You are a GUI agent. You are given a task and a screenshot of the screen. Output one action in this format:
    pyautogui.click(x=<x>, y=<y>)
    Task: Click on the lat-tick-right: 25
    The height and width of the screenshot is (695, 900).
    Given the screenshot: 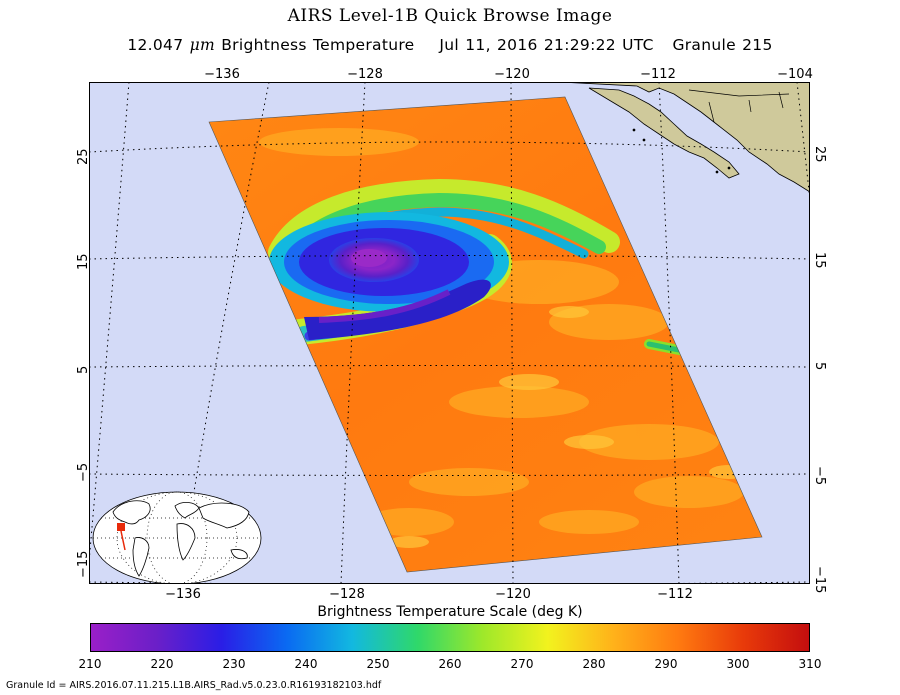 What is the action you would take?
    pyautogui.click(x=819, y=154)
    